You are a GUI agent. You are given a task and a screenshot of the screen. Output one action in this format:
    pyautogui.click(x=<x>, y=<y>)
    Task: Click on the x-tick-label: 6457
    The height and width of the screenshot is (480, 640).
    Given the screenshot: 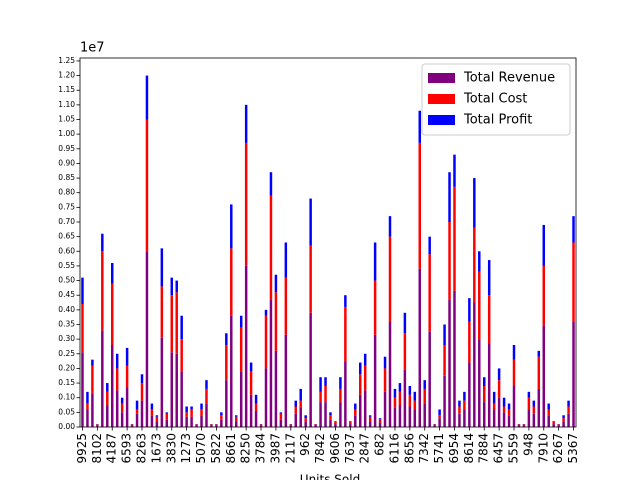 What is the action you would take?
    pyautogui.click(x=499, y=448)
    